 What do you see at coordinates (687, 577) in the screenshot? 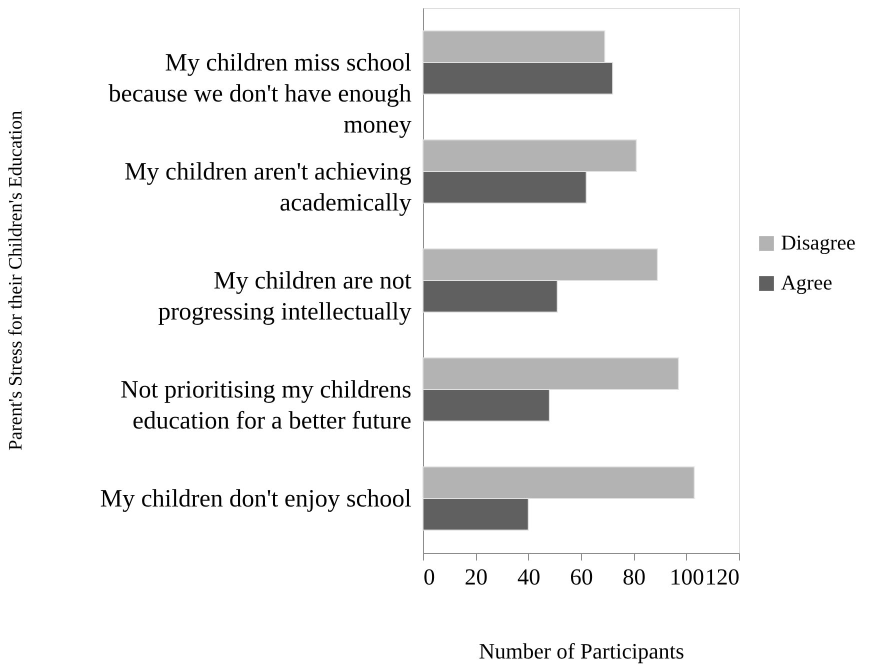
I see `x-tick-label: 100` at bounding box center [687, 577].